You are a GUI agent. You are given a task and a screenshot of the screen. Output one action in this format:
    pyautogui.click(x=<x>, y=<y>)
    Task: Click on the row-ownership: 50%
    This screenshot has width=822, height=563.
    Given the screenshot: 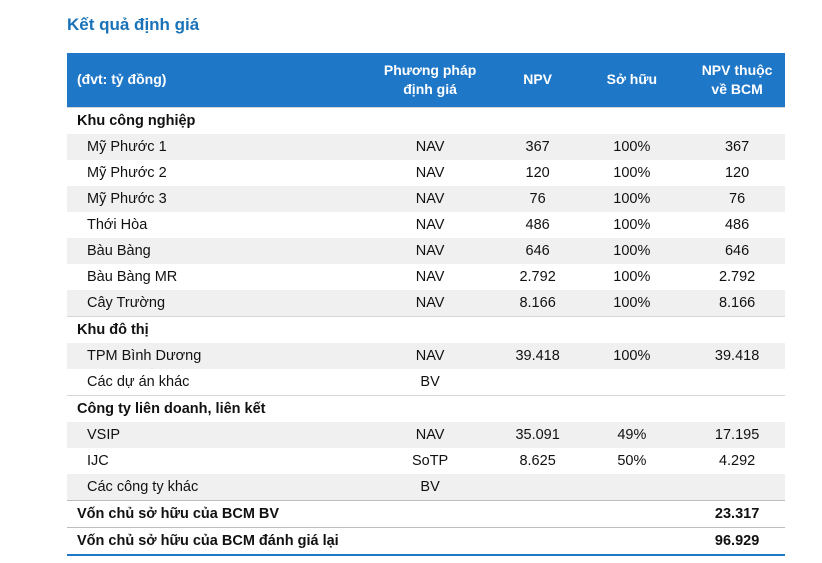 What is the action you would take?
    pyautogui.click(x=632, y=460)
    